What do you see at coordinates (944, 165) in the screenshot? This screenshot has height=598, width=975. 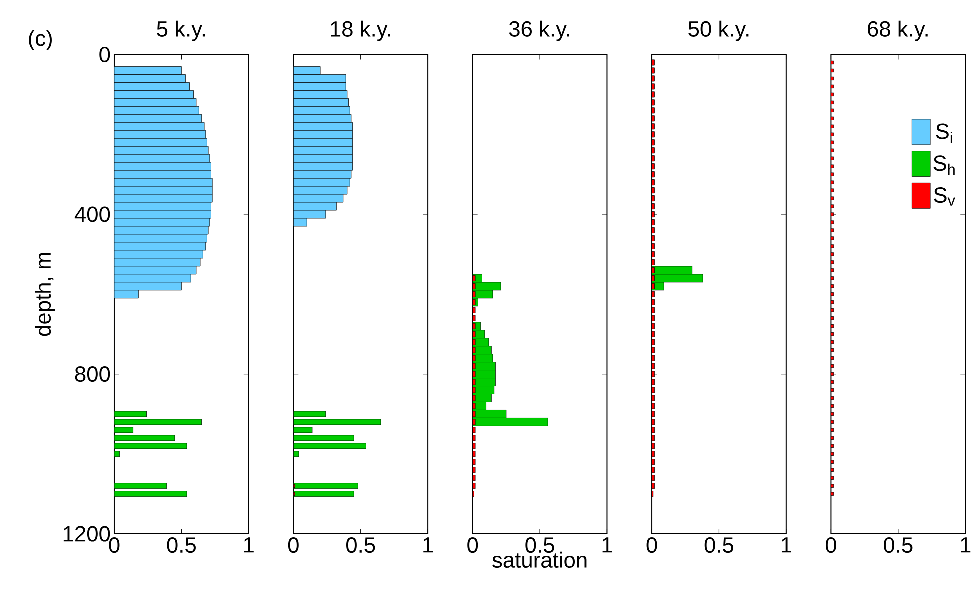 I see `legend-label: S$_{h}$` at bounding box center [944, 165].